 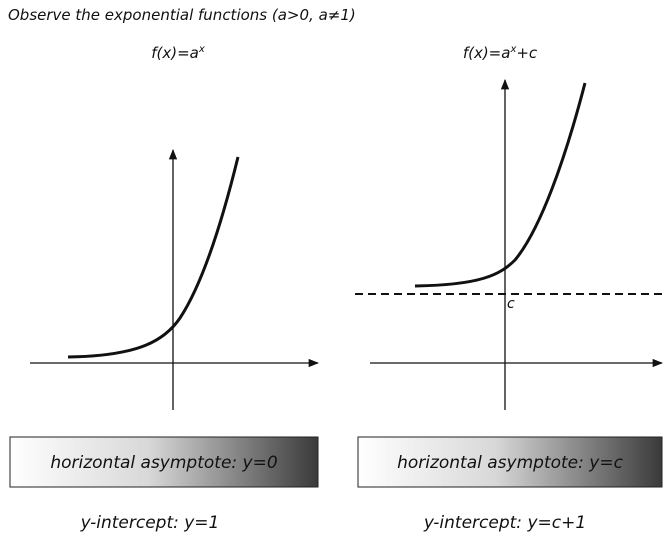 I want to click on asymptote-text: horizontal asymptote: y=0, so click(x=163, y=463).